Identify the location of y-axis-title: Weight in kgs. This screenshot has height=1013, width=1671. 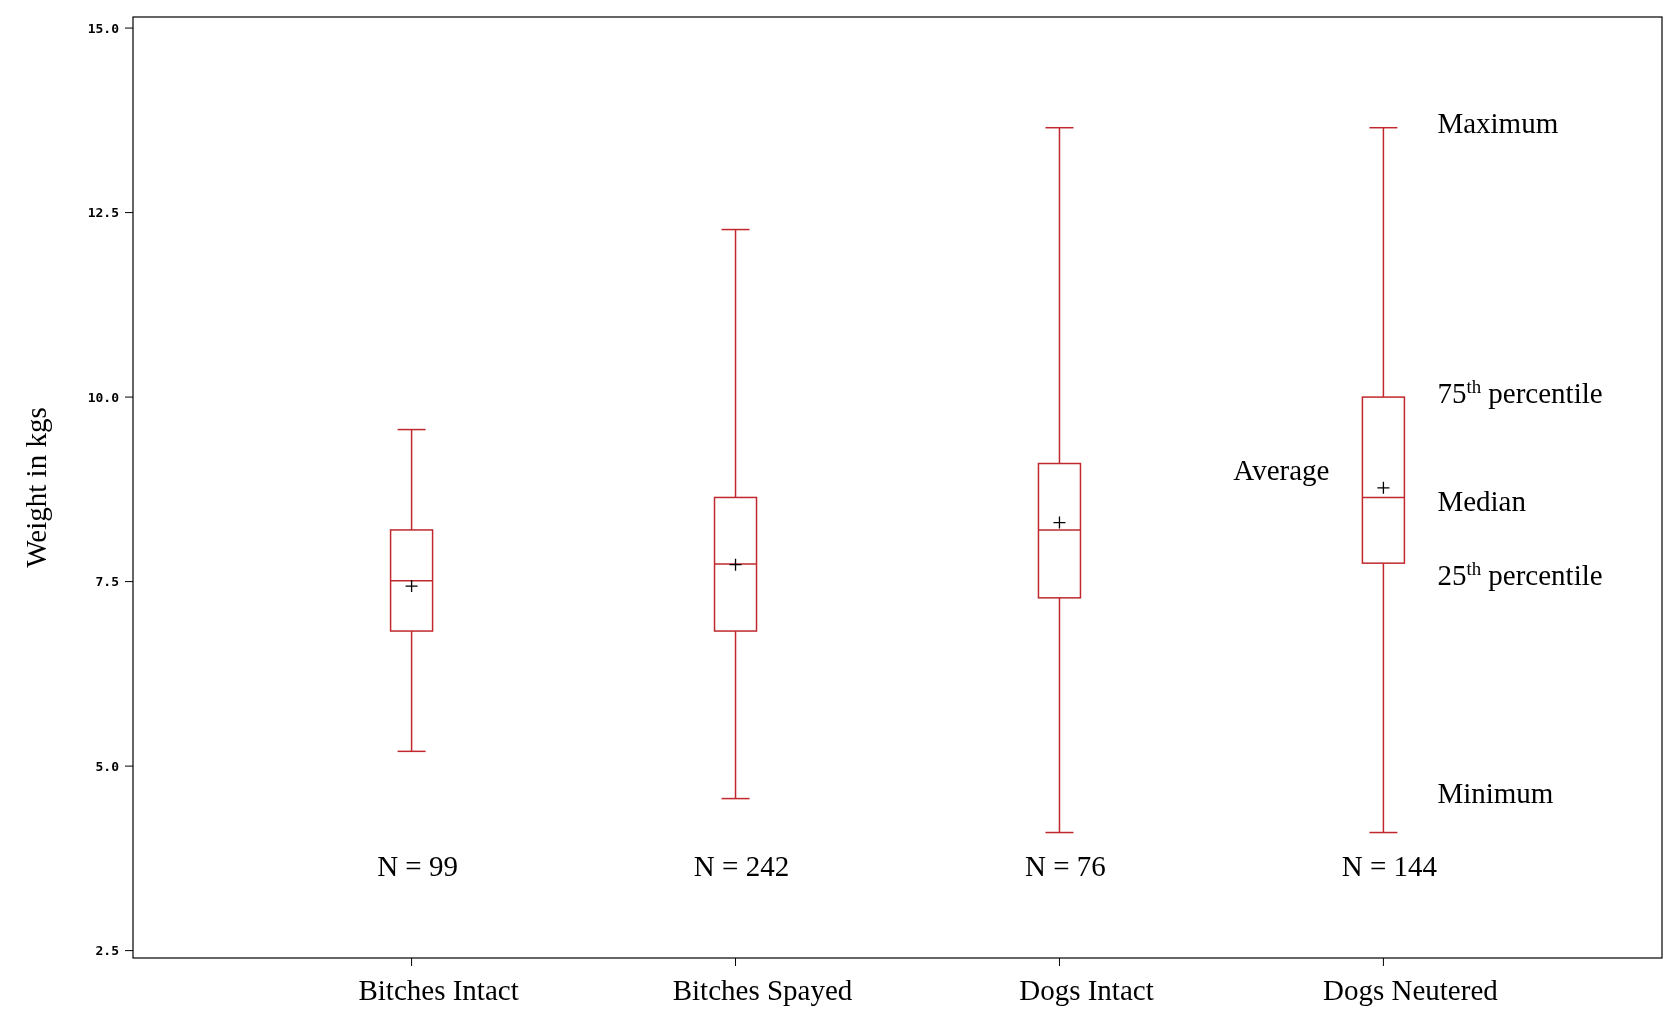
(36, 487).